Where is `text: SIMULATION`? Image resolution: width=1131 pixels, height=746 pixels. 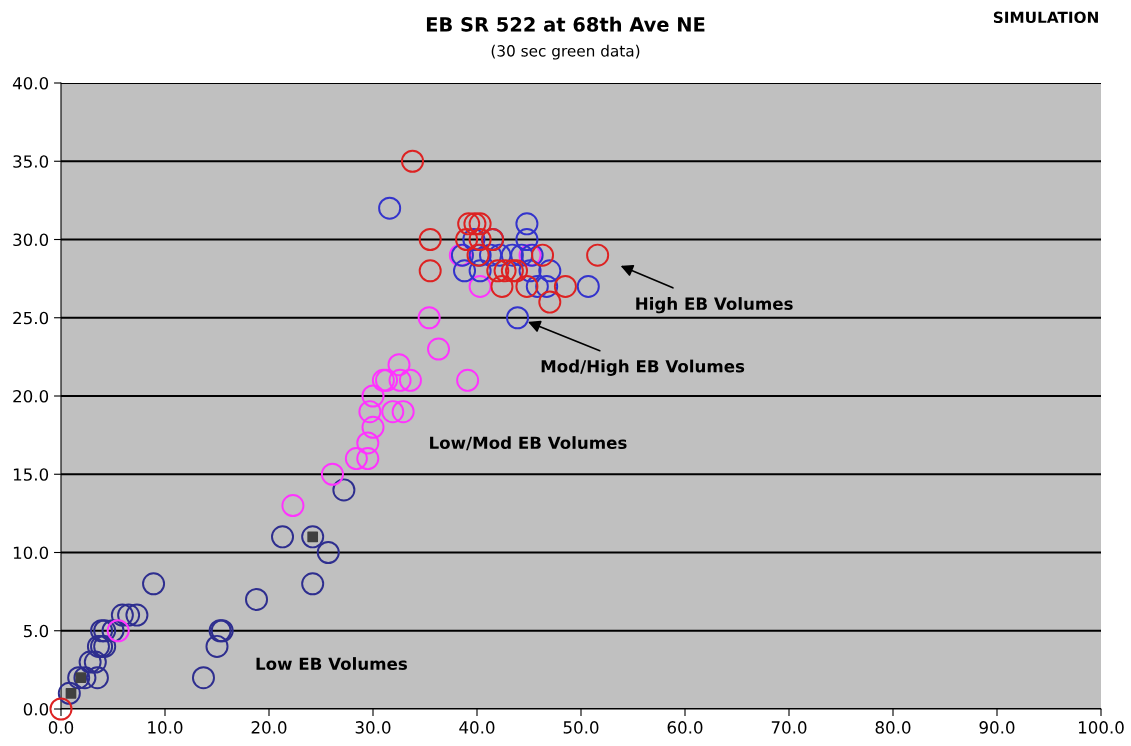
text: SIMULATION is located at coordinates (1045, 17).